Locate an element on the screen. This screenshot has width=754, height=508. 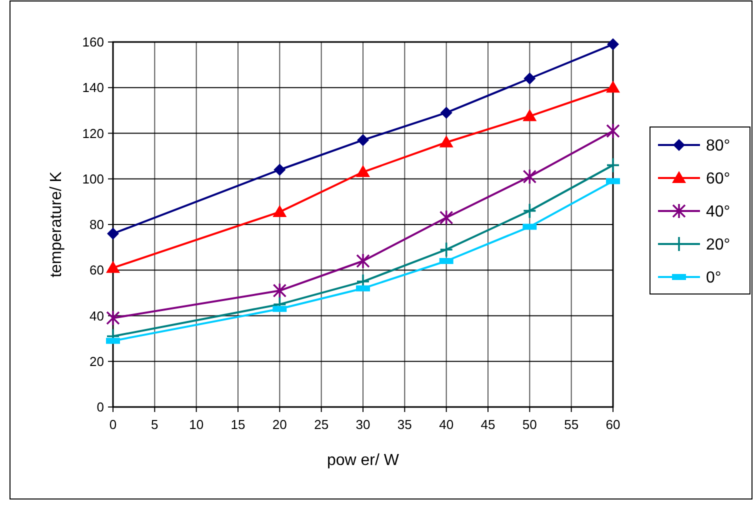
x-tick-label: 50 is located at coordinates (529, 424).